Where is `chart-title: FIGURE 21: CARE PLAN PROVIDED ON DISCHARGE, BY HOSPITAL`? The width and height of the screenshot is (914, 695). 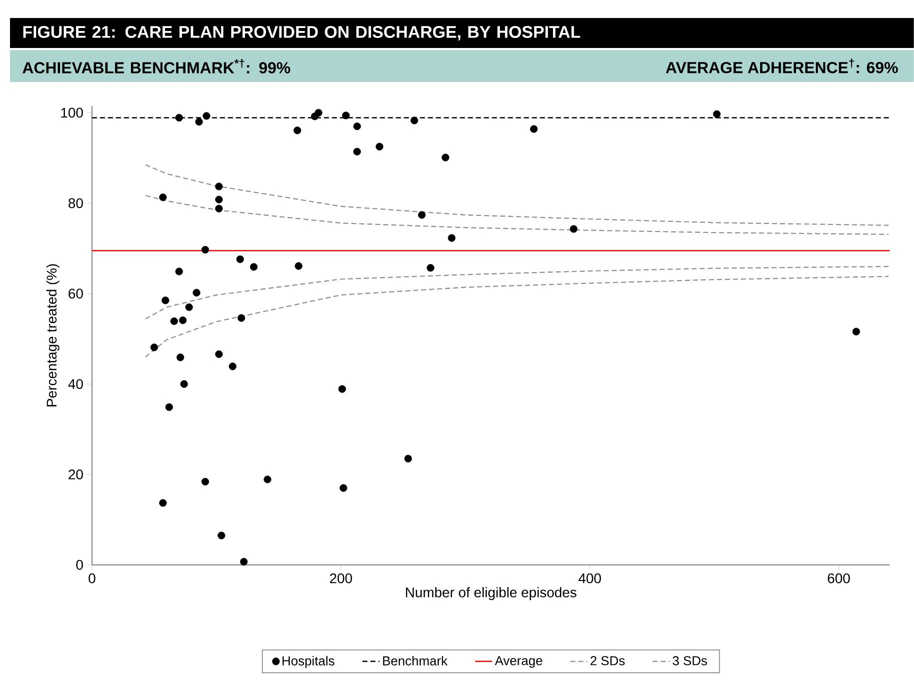
chart-title: FIGURE 21: CARE PLAN PROVIDED ON DISCHARGE, BY HOSPITAL is located at coordinates (301, 33).